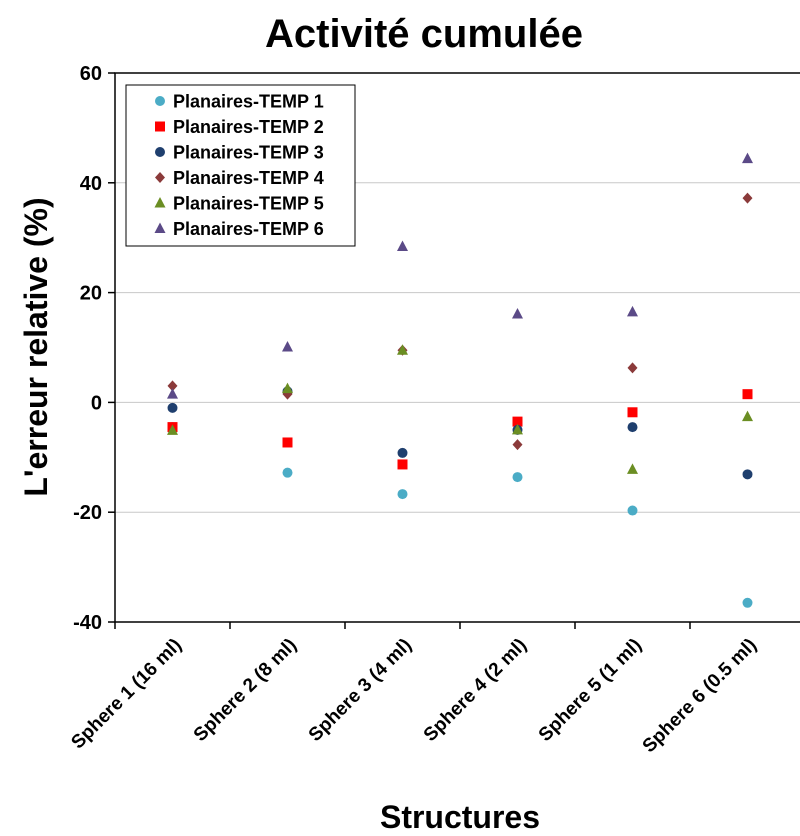  I want to click on y-axis: 60 40 20 0 -20 -40, so click(94, 348).